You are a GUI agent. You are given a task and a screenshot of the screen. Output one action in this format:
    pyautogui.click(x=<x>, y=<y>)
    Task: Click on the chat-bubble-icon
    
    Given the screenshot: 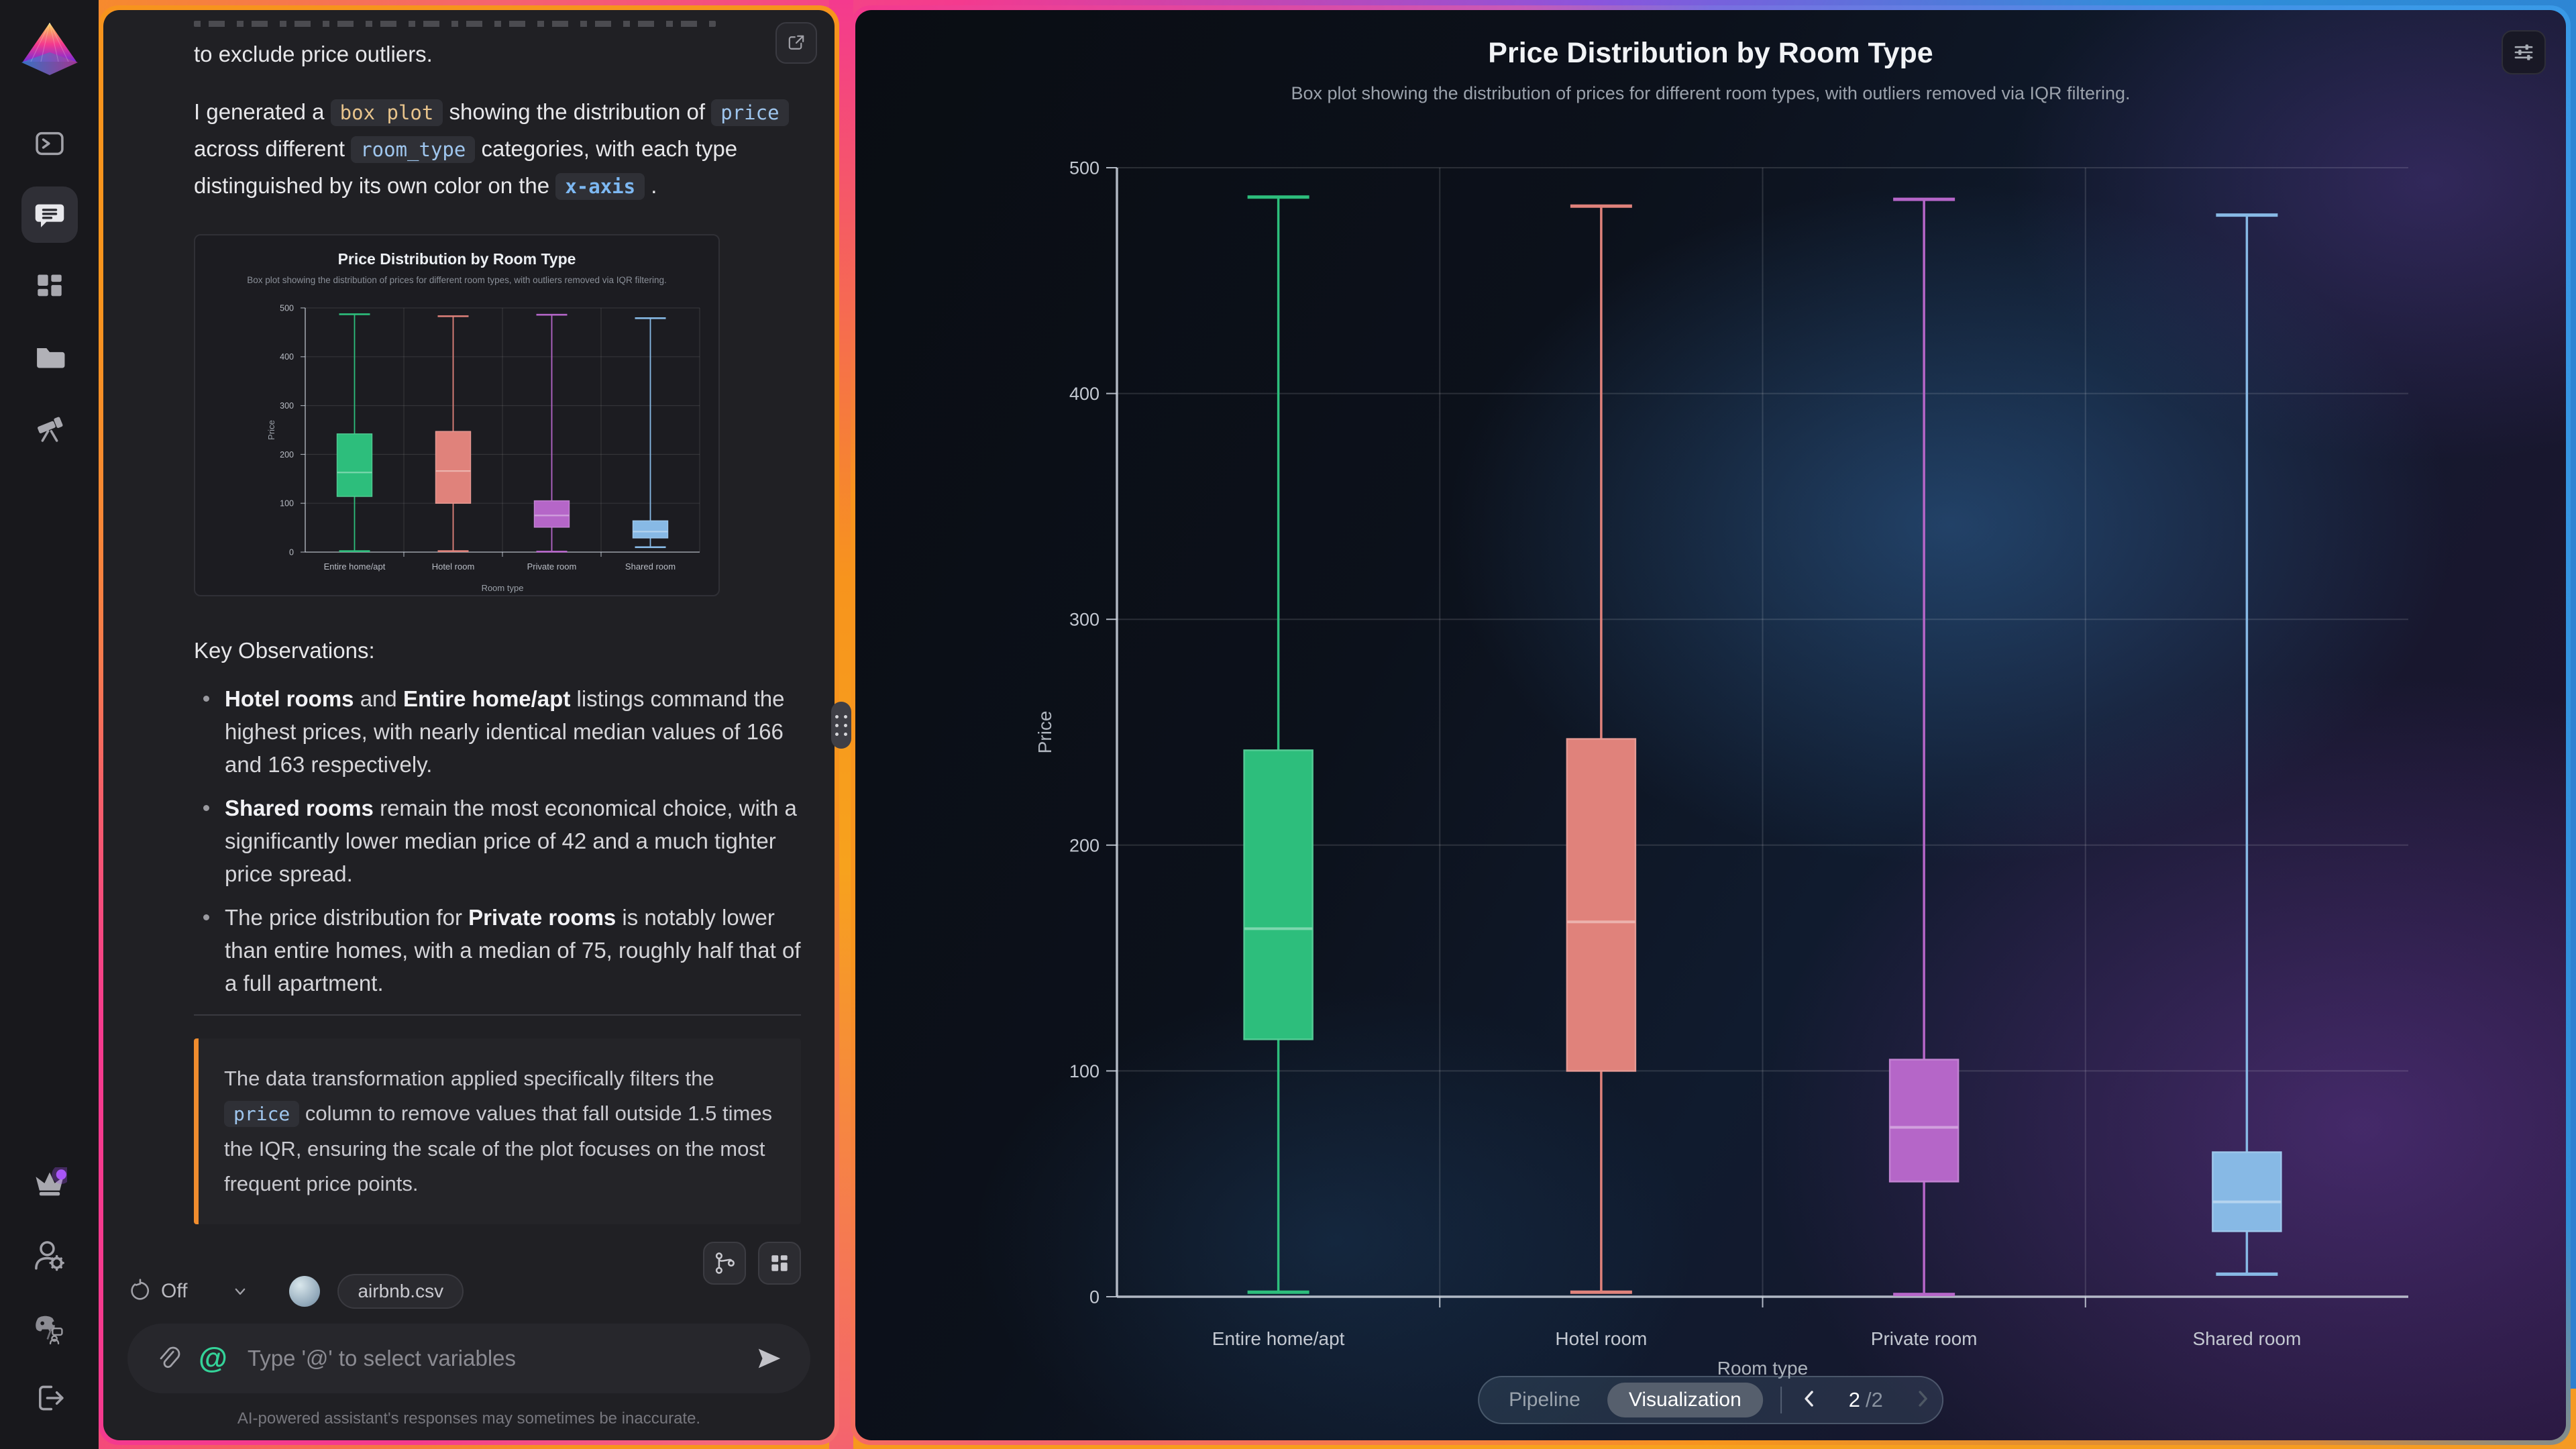 What is the action you would take?
    pyautogui.click(x=49, y=215)
    